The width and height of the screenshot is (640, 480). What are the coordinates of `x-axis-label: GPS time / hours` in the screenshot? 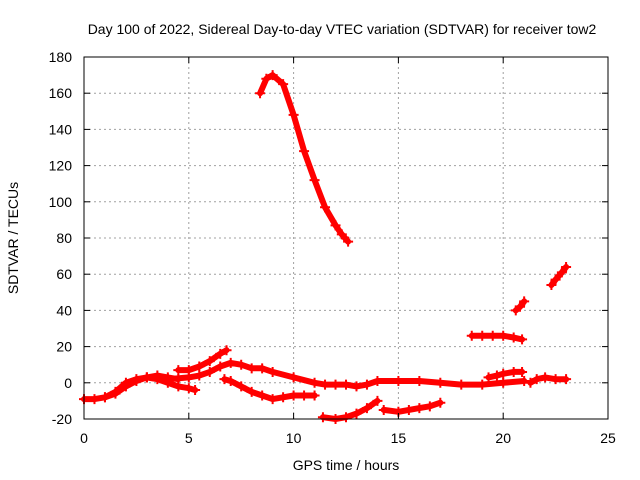 It's located at (346, 465).